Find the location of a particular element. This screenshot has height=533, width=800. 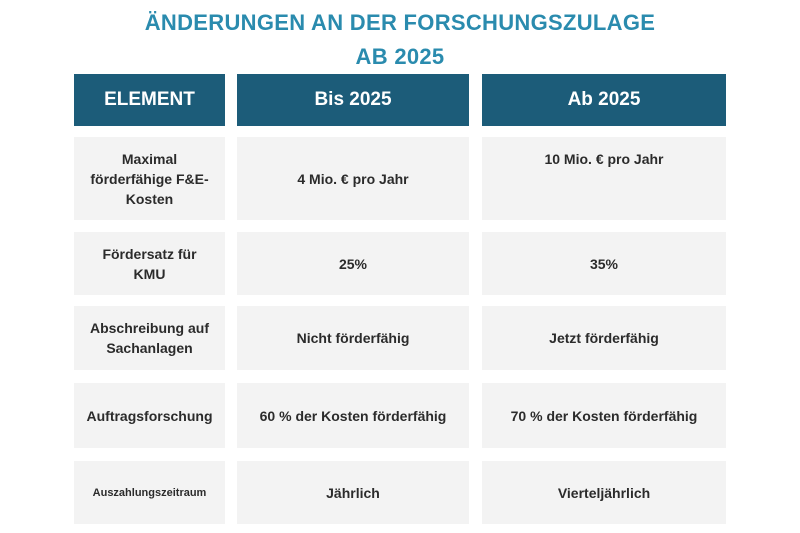

cell-abschreibung-bis-2025: Nicht förderfähig is located at coordinates (353, 338).